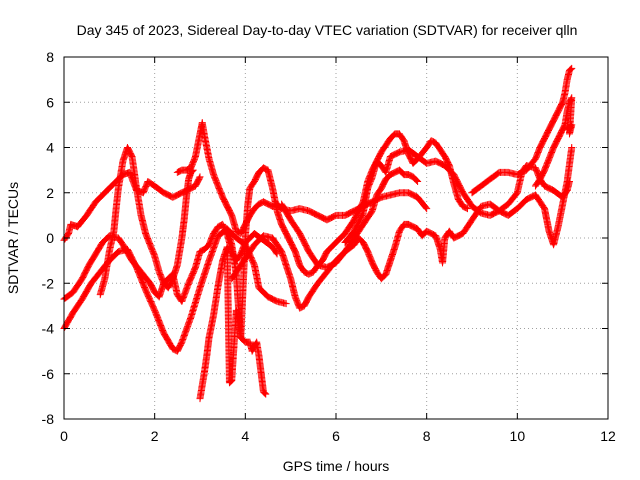 The height and width of the screenshot is (480, 640). I want to click on x-tick-label: 2, so click(155, 436).